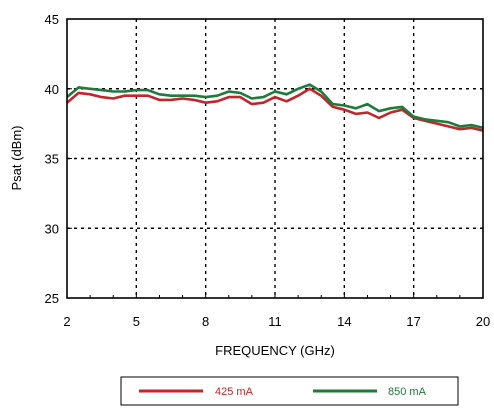 The image size is (494, 408). What do you see at coordinates (52, 298) in the screenshot?
I see `y-tick-label: 25` at bounding box center [52, 298].